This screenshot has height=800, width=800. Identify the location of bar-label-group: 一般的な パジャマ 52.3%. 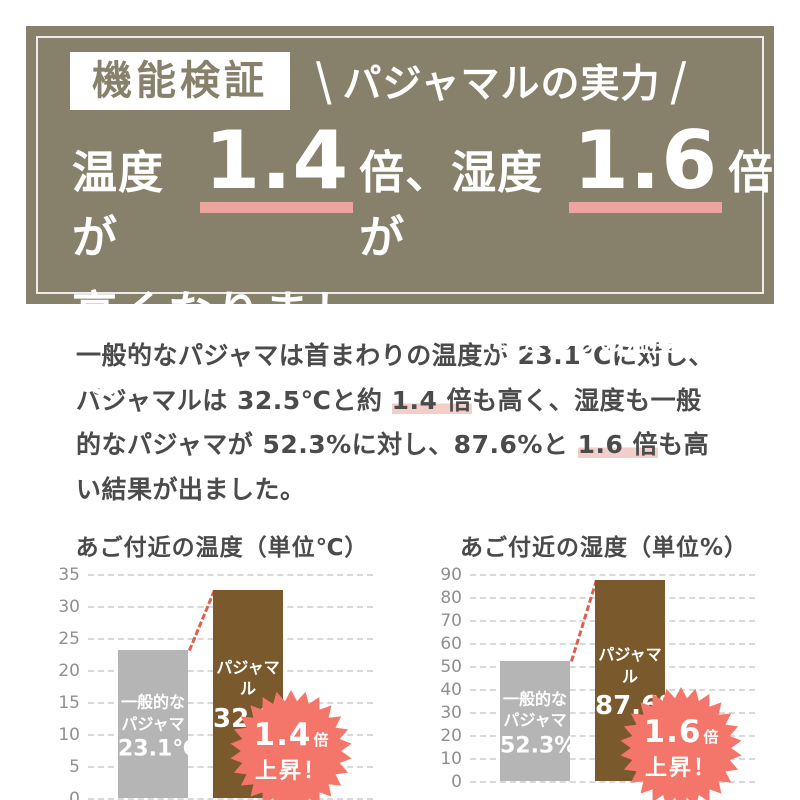
(538, 724).